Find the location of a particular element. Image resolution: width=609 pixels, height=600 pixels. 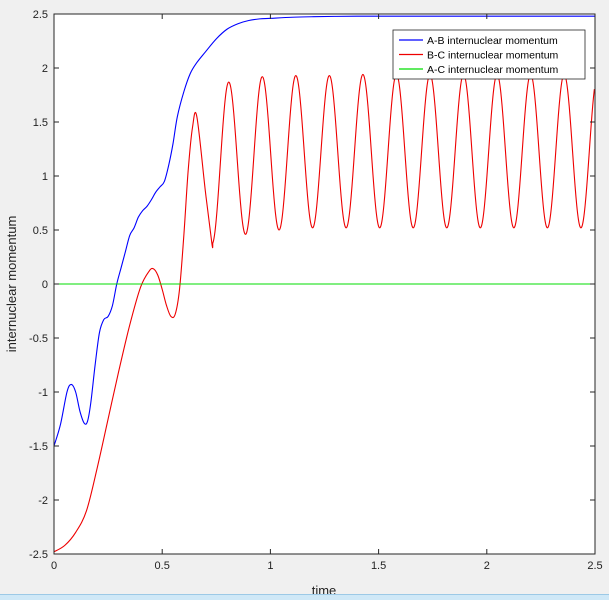

y-axis-label: internuclear momentum is located at coordinates (11, 284).